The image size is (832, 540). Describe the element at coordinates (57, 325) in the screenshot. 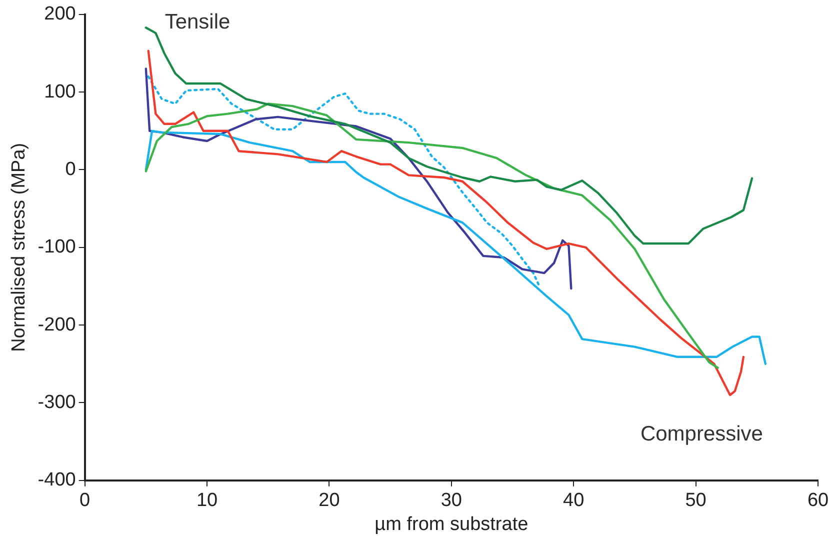

I see `y-tick-label: -200` at that location.